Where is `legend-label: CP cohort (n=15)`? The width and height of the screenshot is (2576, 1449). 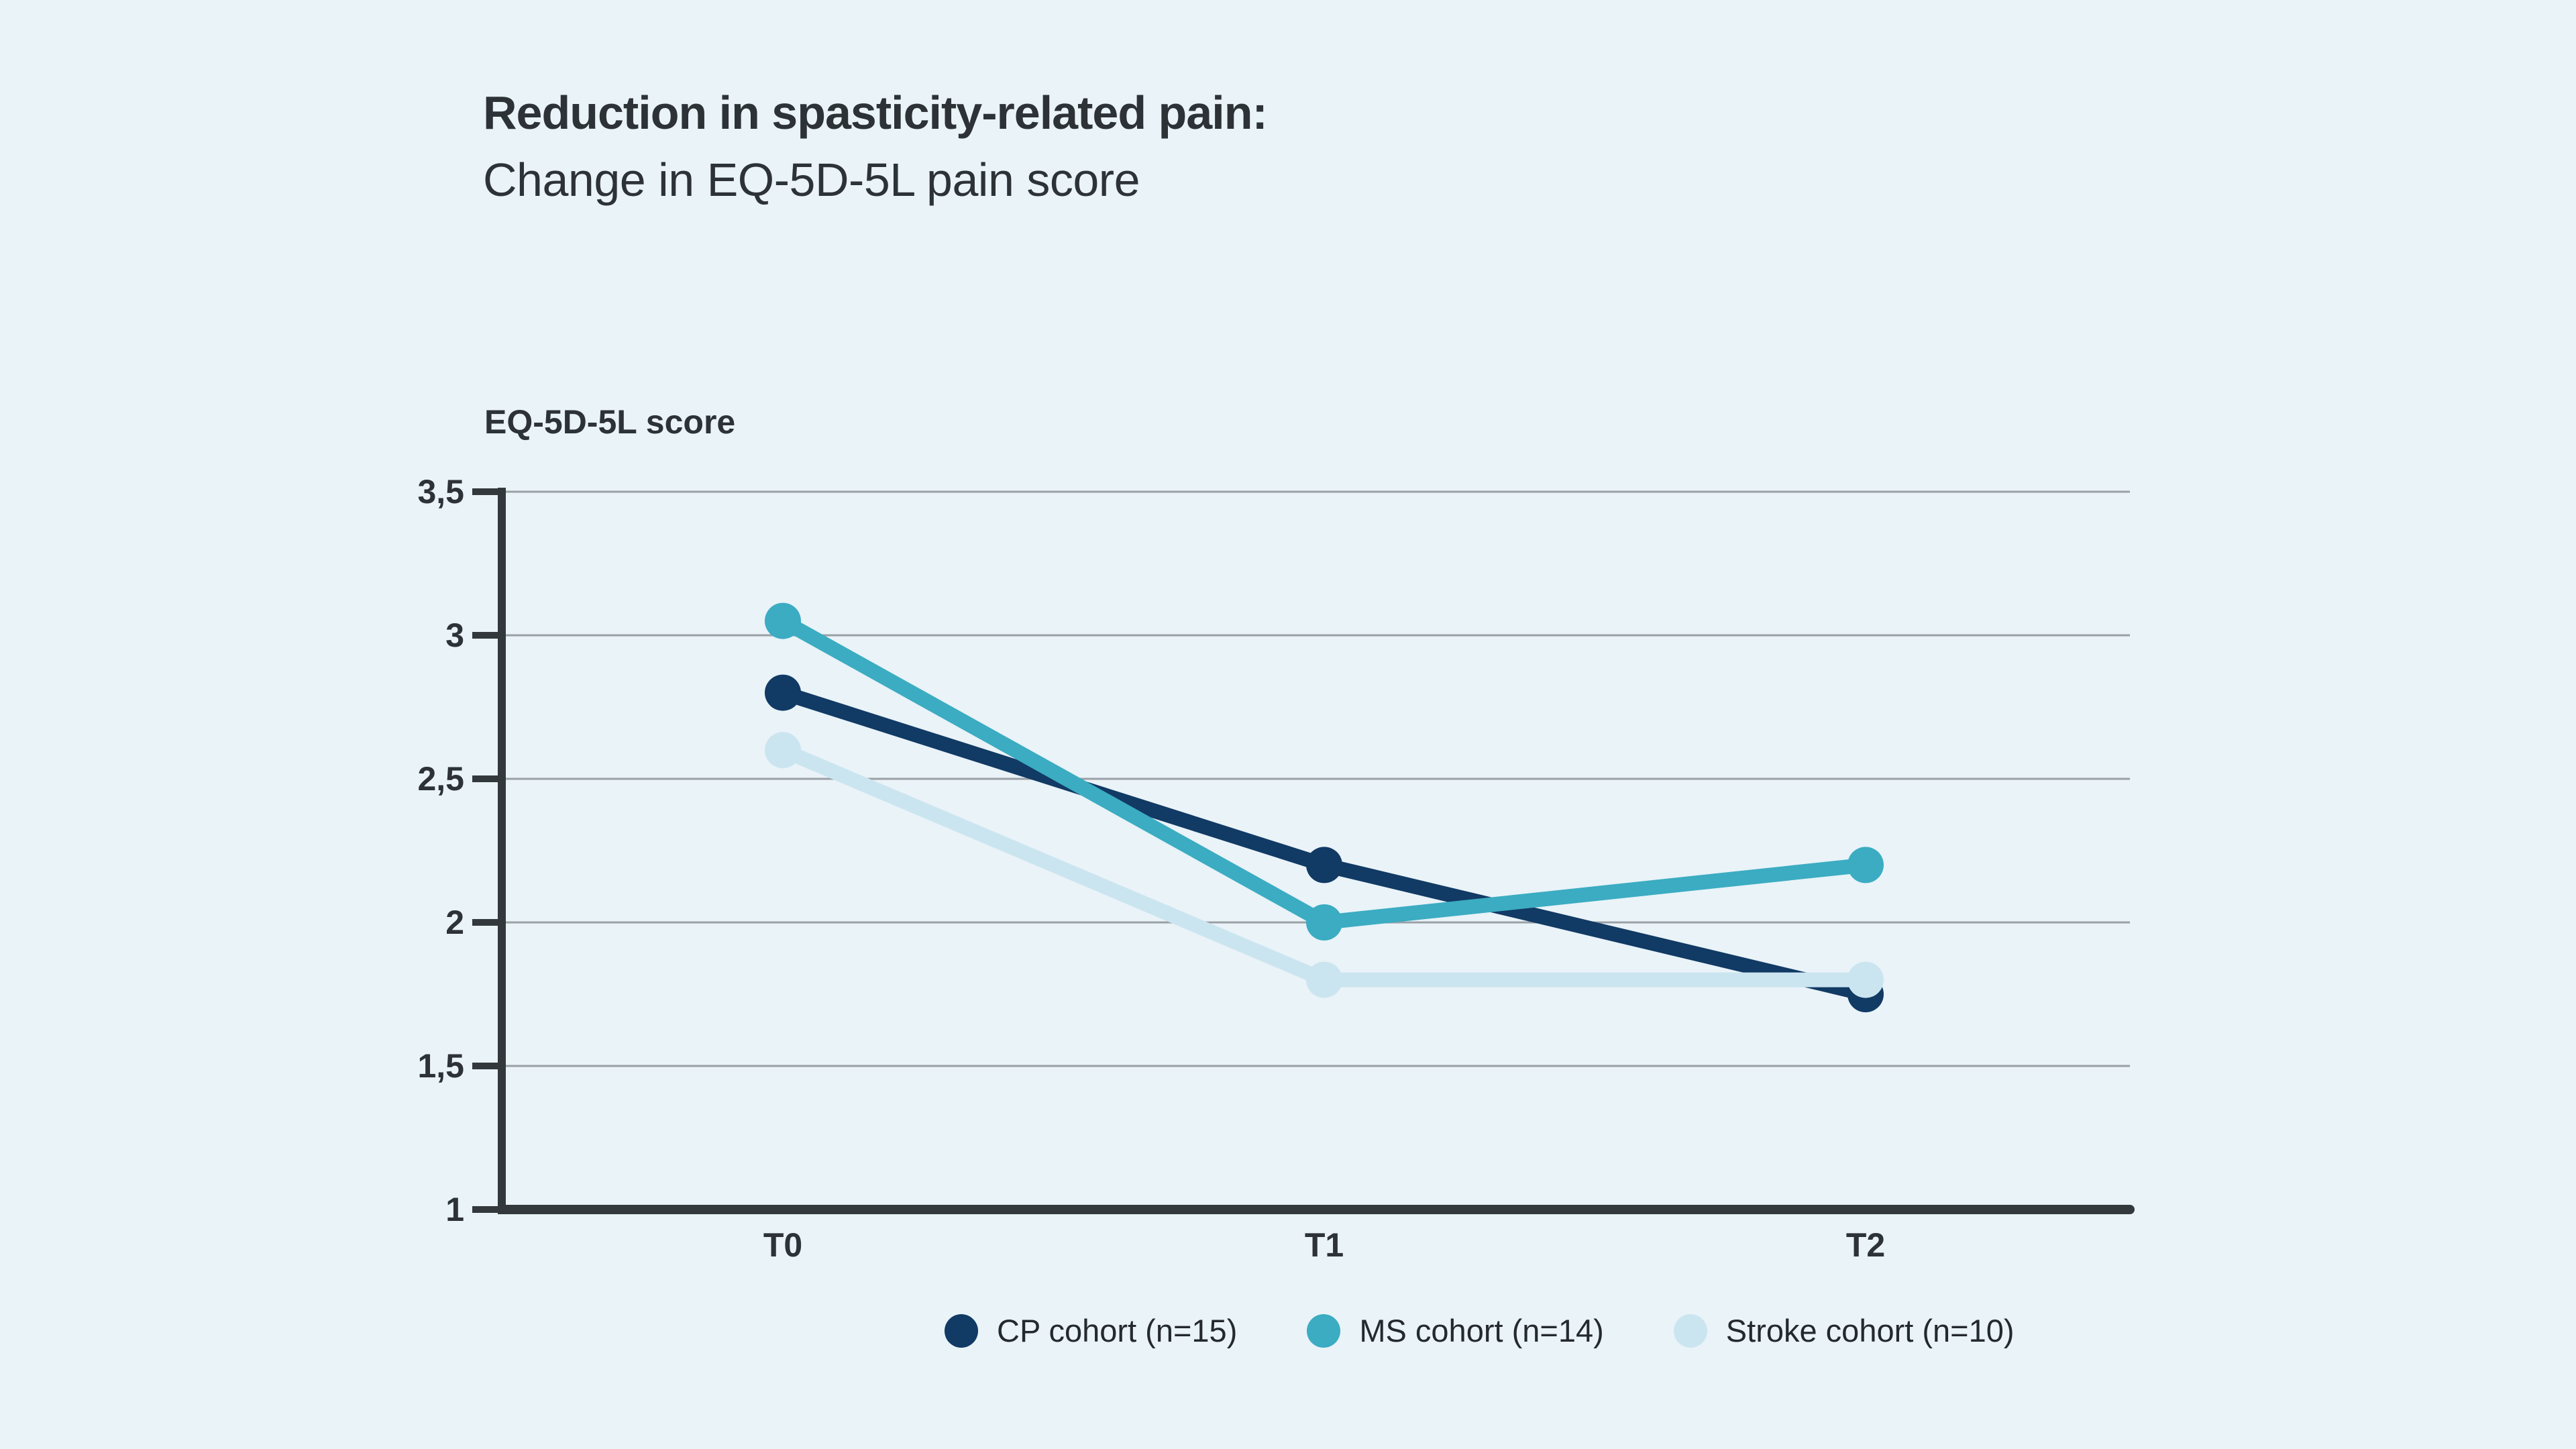 legend-label: CP cohort (n=15) is located at coordinates (1117, 1330).